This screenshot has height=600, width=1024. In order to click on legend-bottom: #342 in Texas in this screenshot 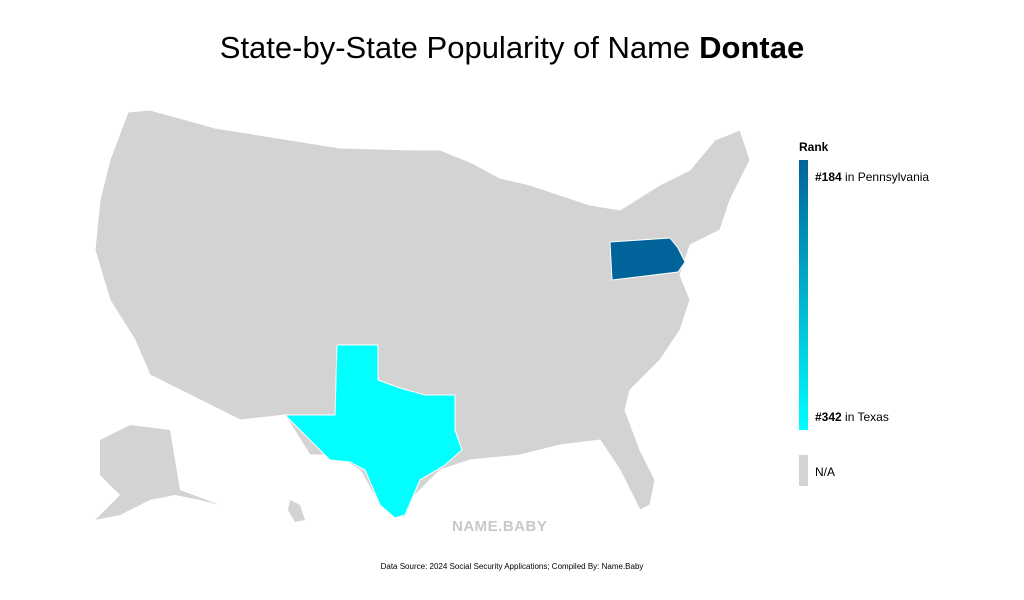, I will do `click(852, 417)`.